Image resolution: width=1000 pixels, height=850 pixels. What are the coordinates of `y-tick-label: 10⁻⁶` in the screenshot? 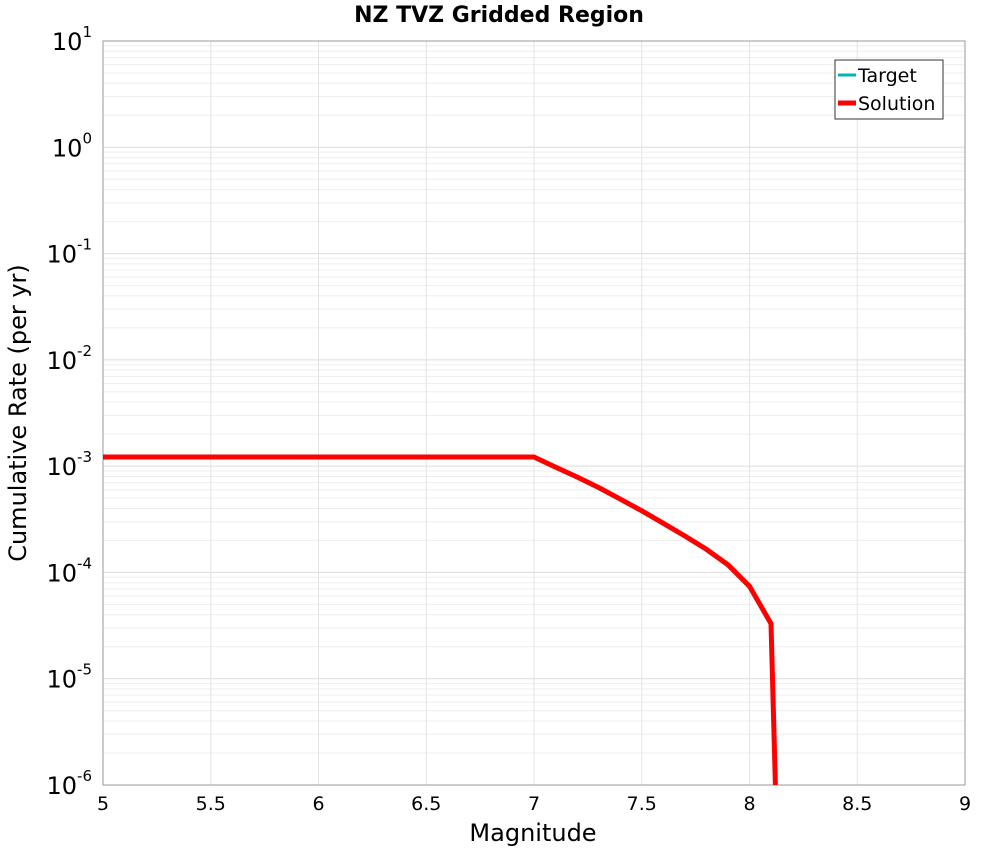 It's located at (69, 783).